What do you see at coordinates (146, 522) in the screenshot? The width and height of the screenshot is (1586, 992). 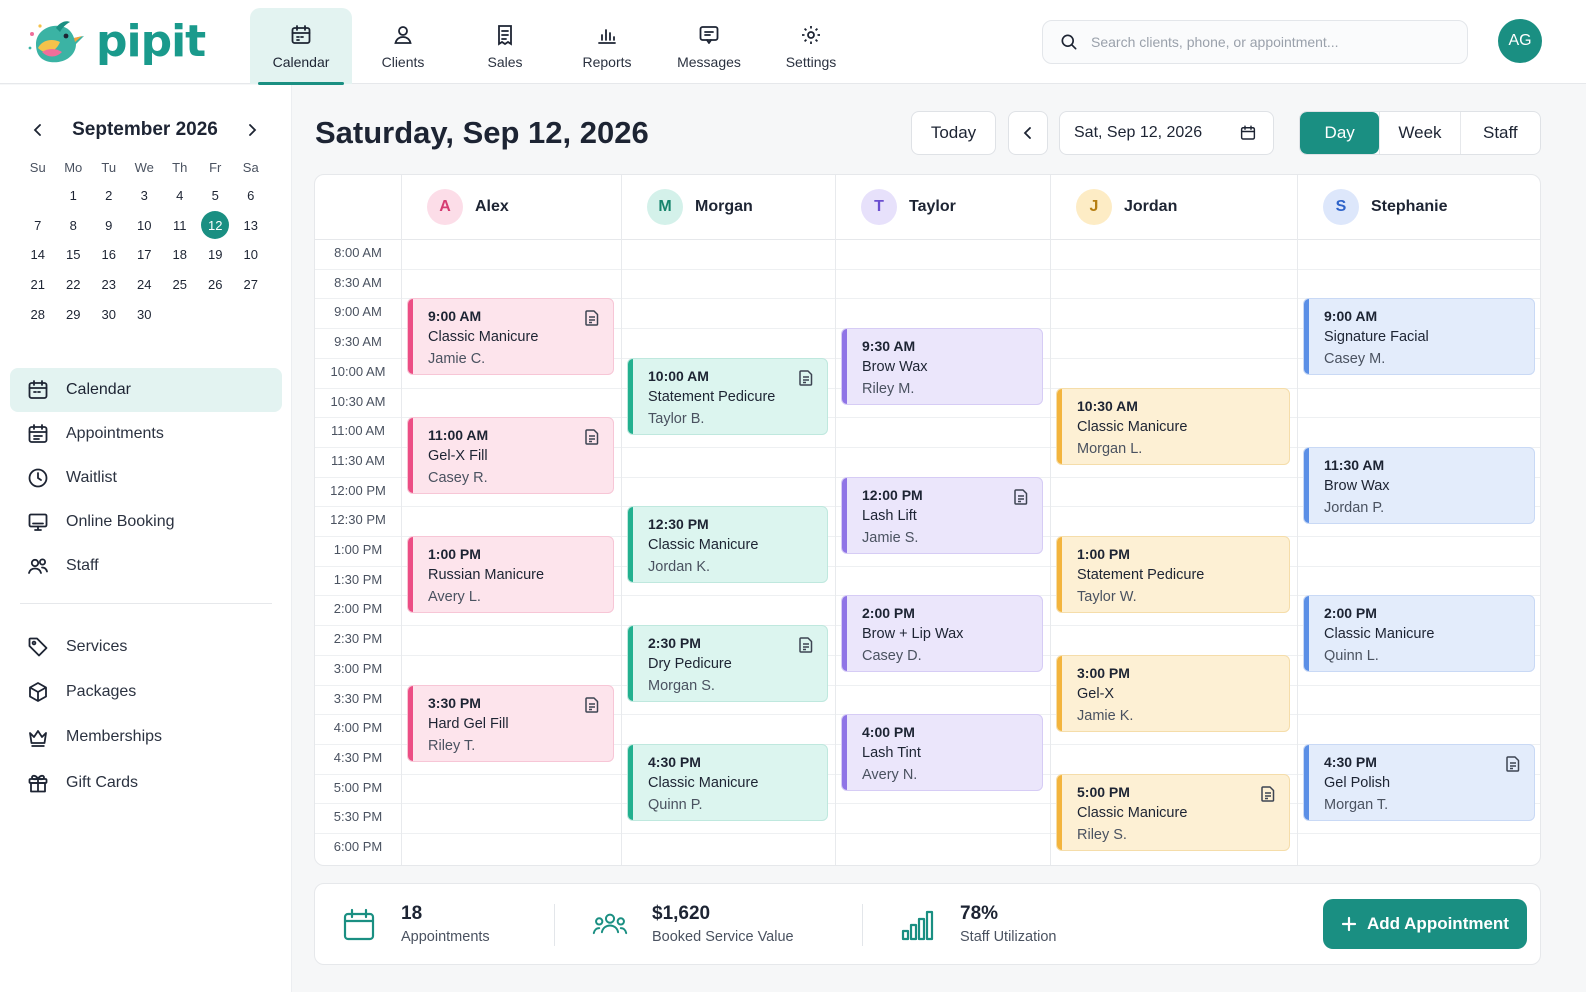 I see `sidebar-item-online-booking: Online Booking` at bounding box center [146, 522].